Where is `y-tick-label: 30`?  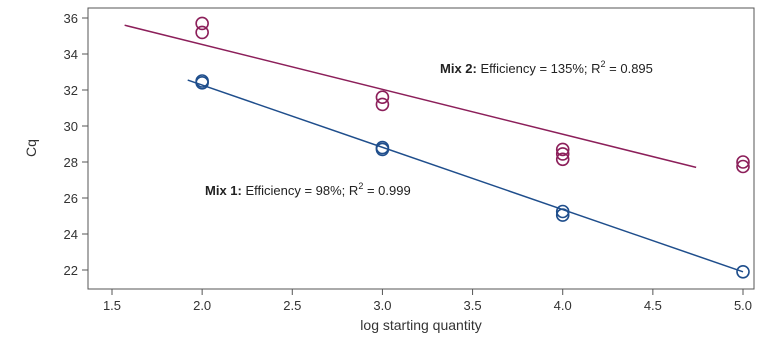 y-tick-label: 30 is located at coordinates (71, 126).